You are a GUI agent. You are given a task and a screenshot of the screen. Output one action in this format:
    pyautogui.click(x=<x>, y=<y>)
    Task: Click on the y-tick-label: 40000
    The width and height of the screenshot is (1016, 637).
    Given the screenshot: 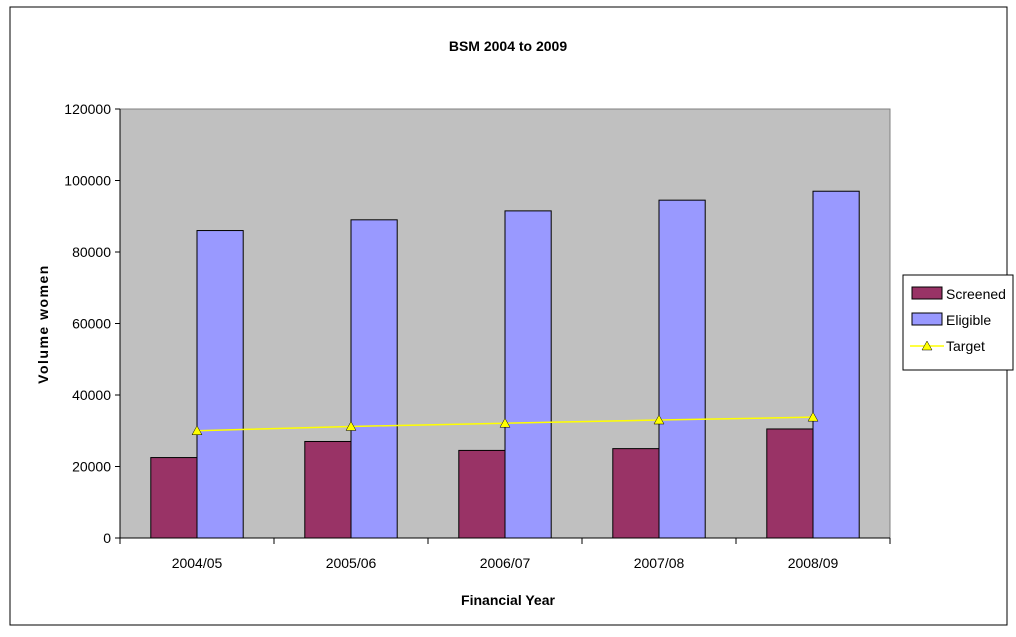 What is the action you would take?
    pyautogui.click(x=91, y=395)
    